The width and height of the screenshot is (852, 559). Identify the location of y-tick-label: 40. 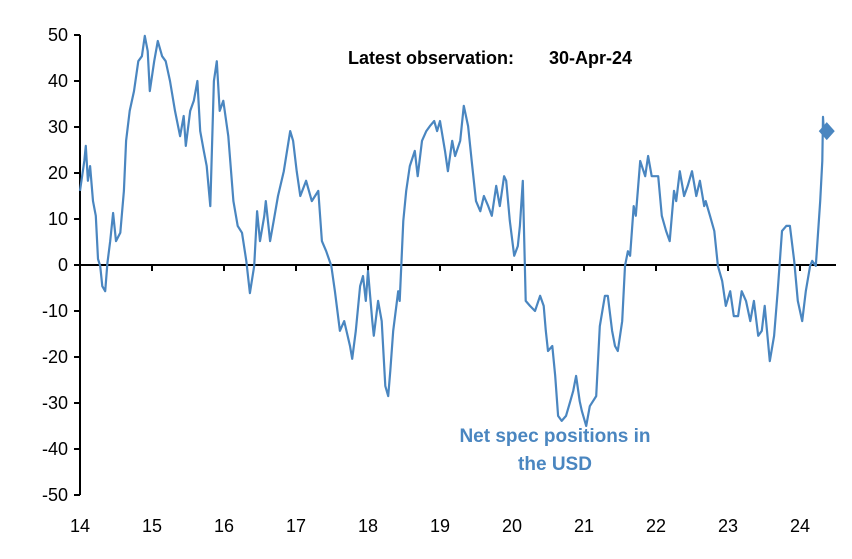
(58, 81).